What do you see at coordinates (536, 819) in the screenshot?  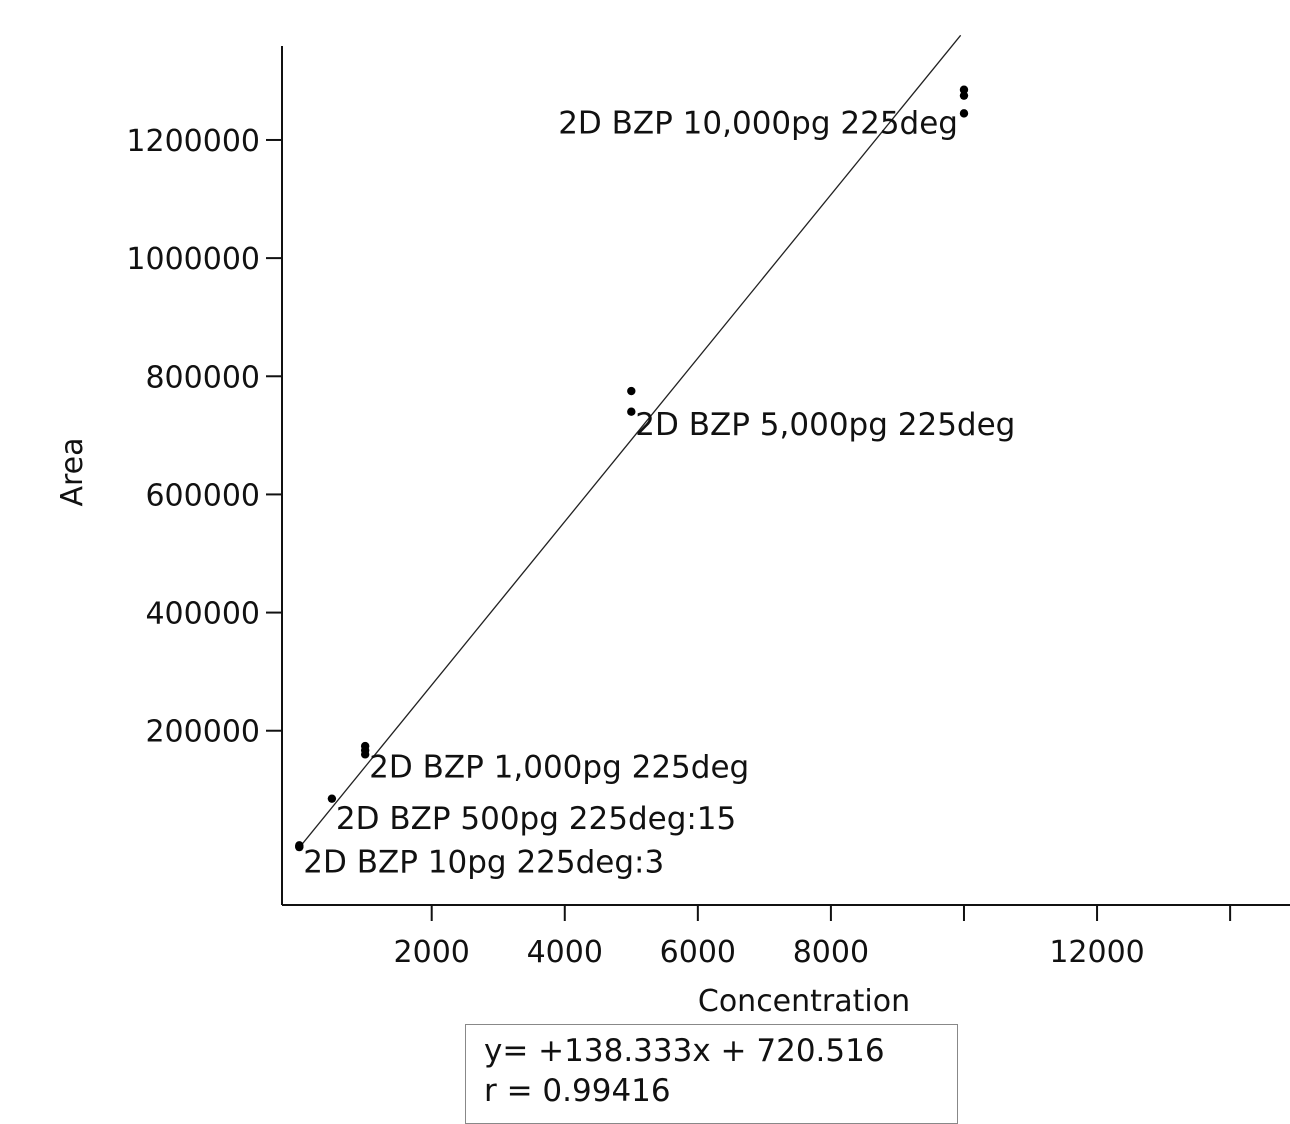 I see `point-label: 2D BZP 500pg 225deg:15` at bounding box center [536, 819].